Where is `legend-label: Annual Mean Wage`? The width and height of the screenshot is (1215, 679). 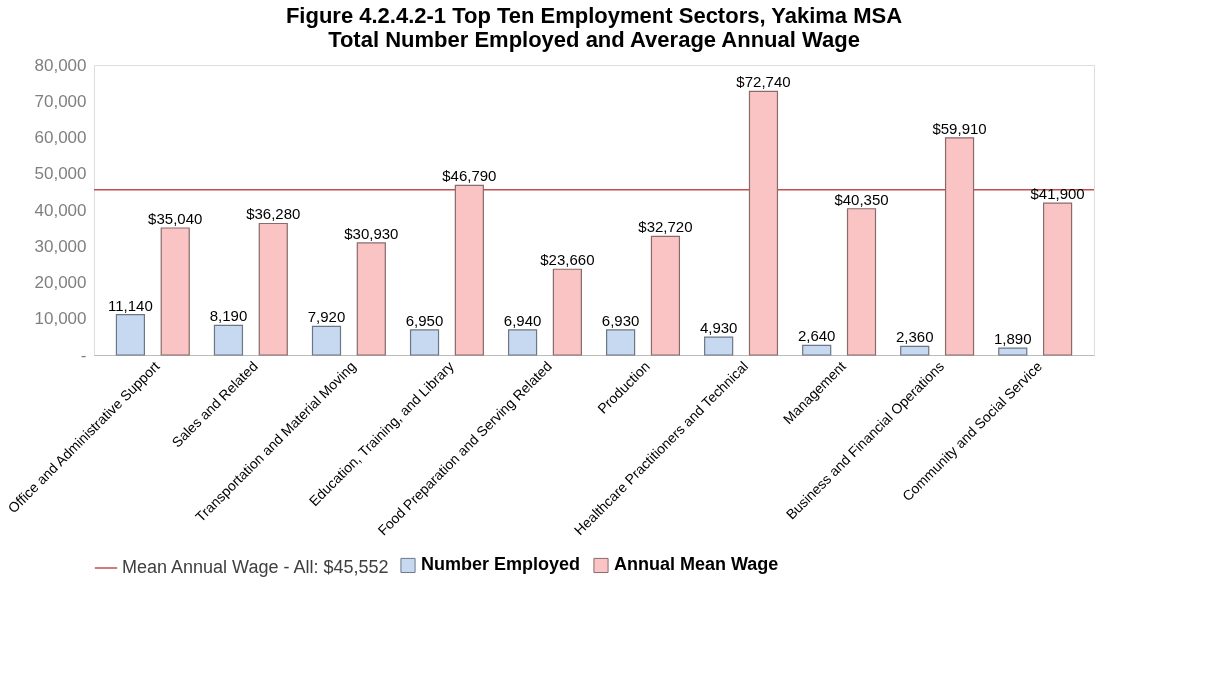
legend-label: Annual Mean Wage is located at coordinates (696, 564).